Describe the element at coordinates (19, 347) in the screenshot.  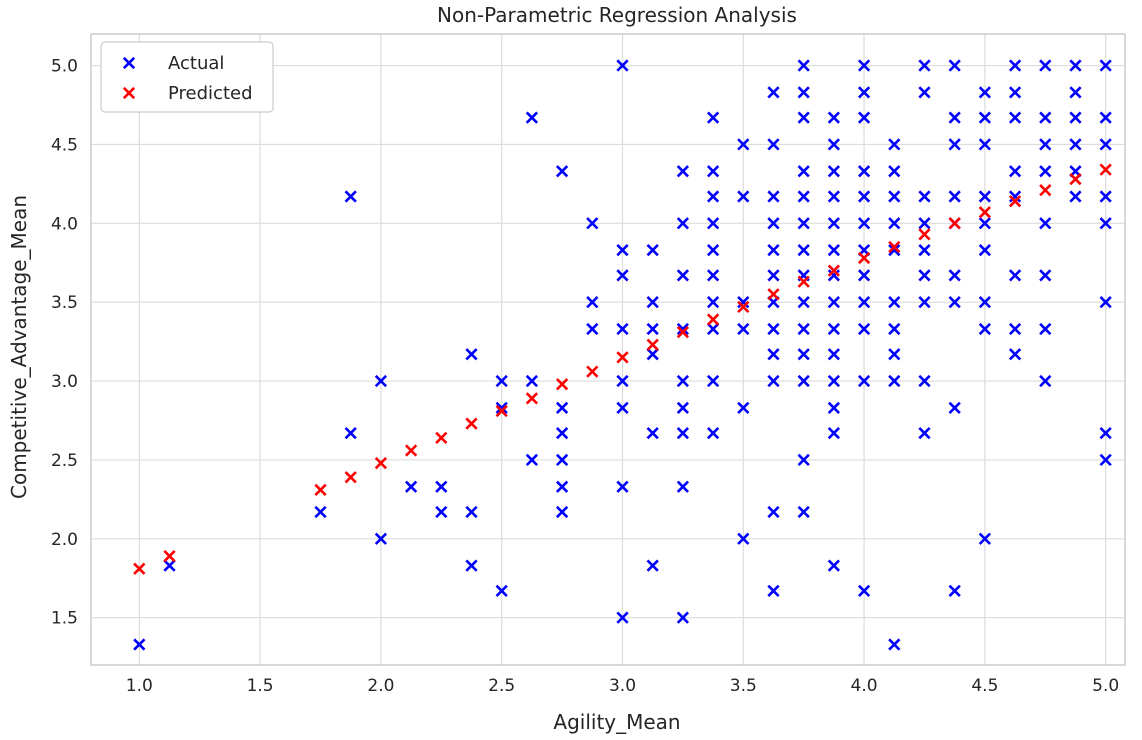
I see `y-axis-label: Competitive_Advantage_Mean` at that location.